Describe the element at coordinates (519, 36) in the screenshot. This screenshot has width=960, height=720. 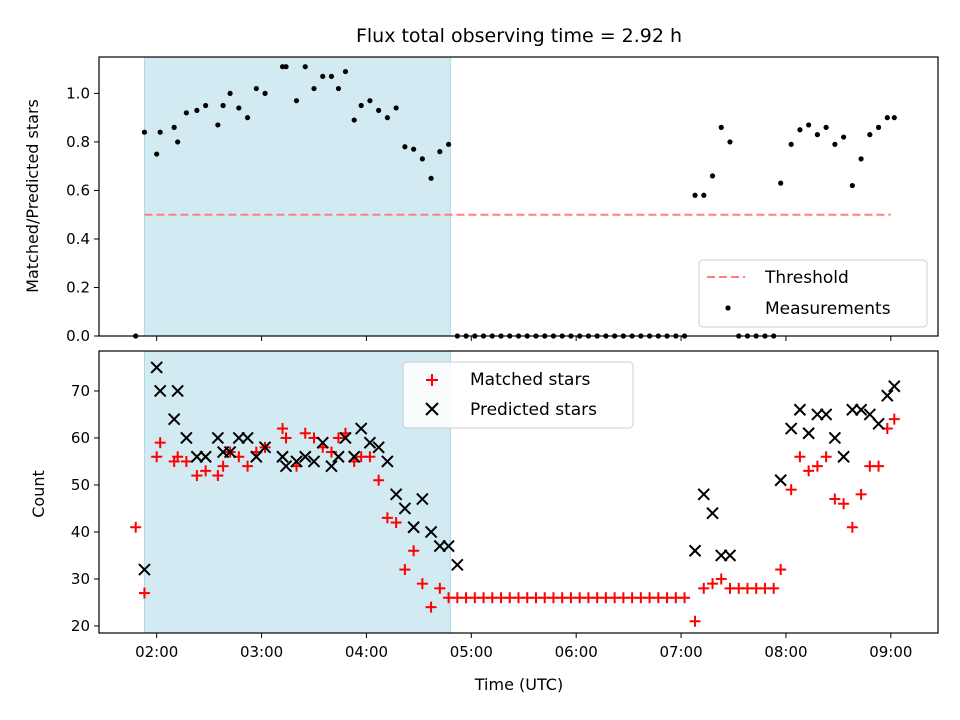
I see `chart-title: Flux total observing time = 2.92 h` at that location.